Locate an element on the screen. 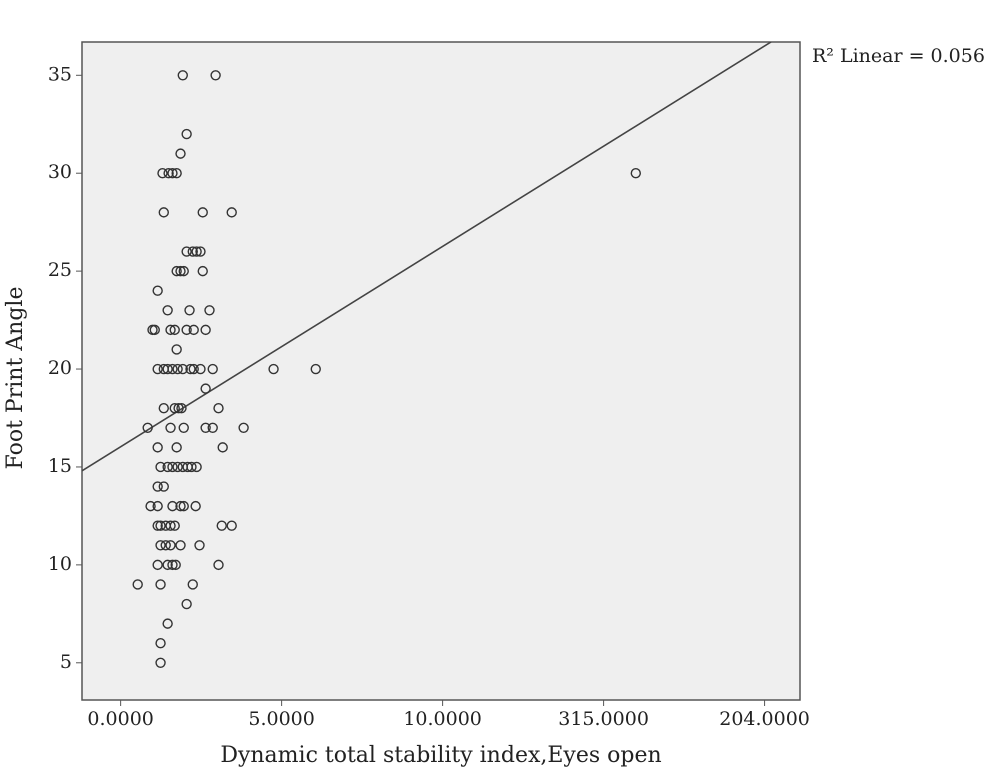  x-tick-label: 10.0000 is located at coordinates (442, 719).